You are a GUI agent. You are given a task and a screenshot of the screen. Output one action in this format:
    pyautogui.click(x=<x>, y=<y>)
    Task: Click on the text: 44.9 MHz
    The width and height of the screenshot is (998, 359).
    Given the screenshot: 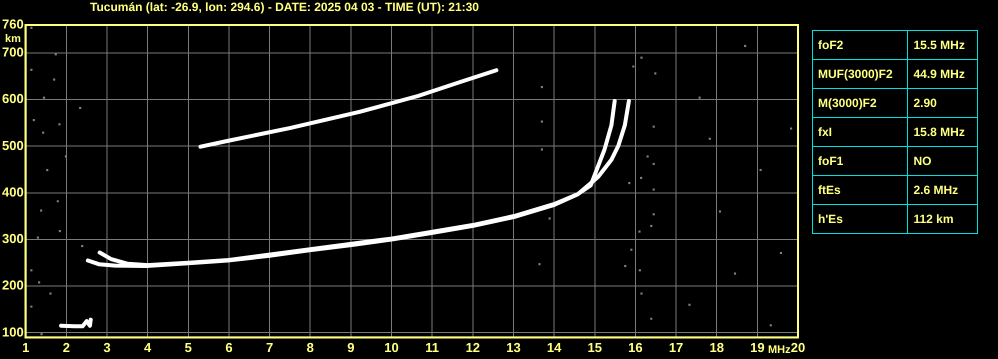 What is the action you would take?
    pyautogui.click(x=943, y=74)
    